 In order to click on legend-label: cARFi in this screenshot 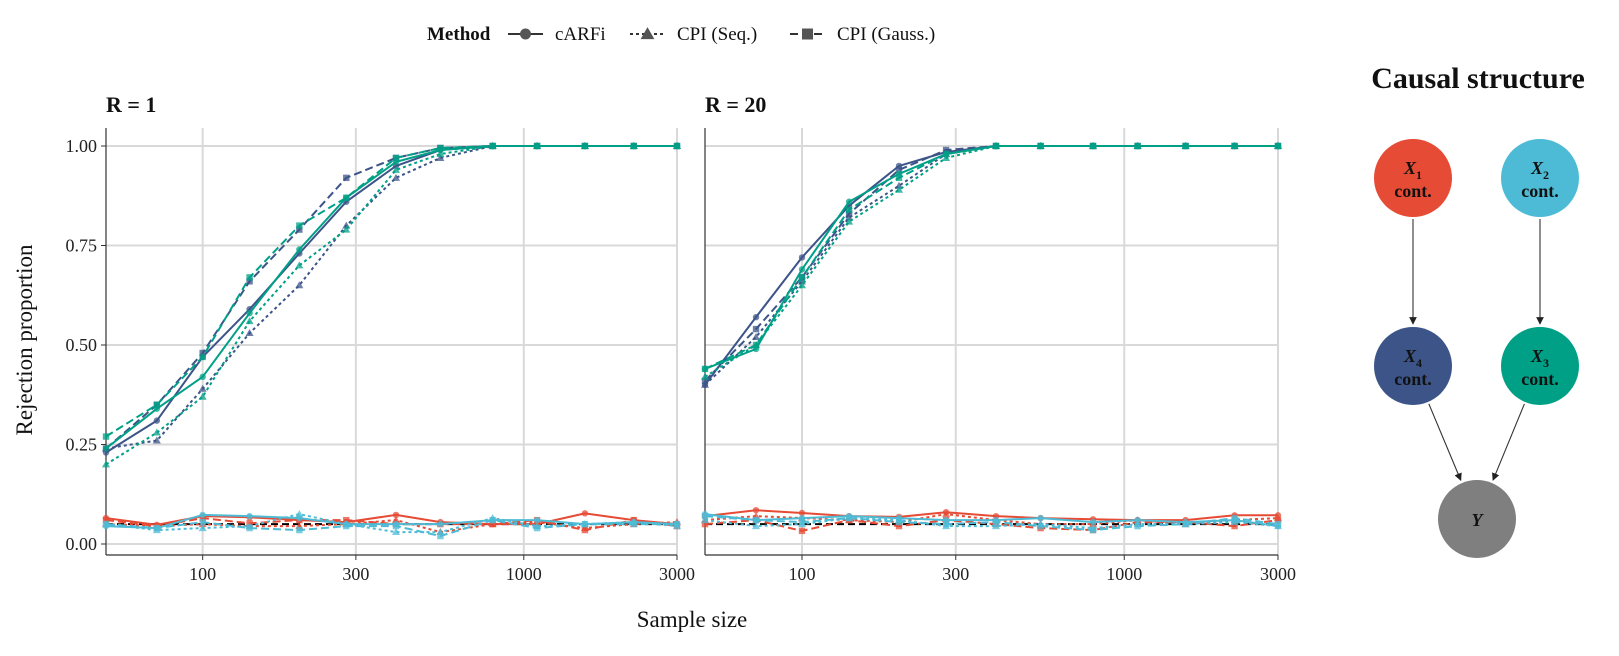, I will do `click(580, 34)`.